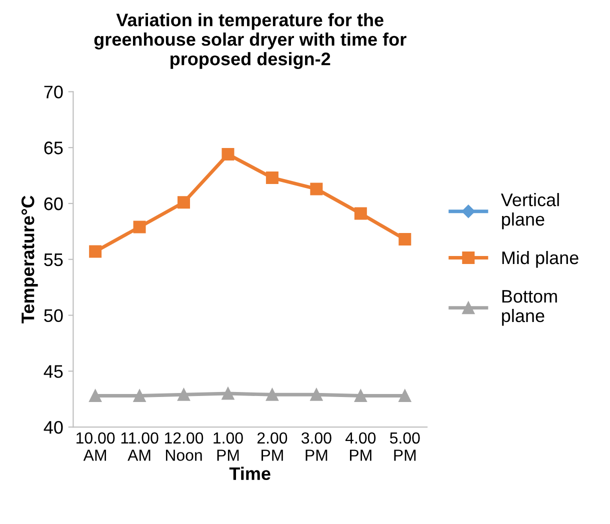  Describe the element at coordinates (53, 203) in the screenshot. I see `y-tick-label: 60` at that location.